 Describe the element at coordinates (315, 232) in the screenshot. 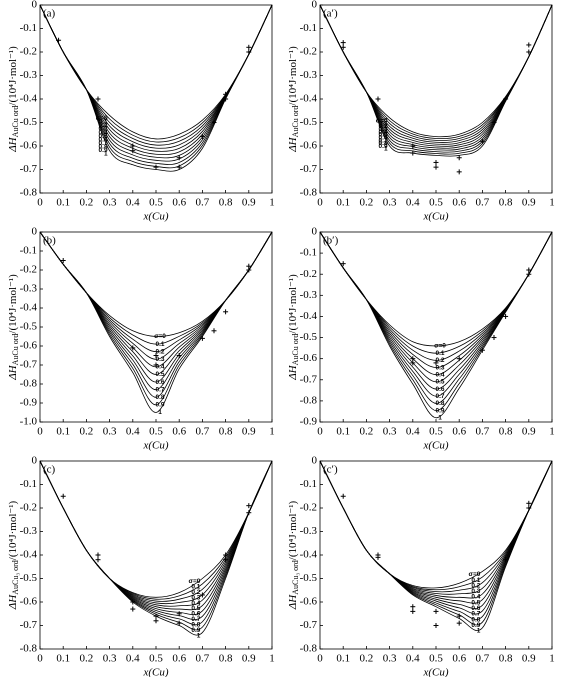

I see `y-tick-label: 0` at that location.